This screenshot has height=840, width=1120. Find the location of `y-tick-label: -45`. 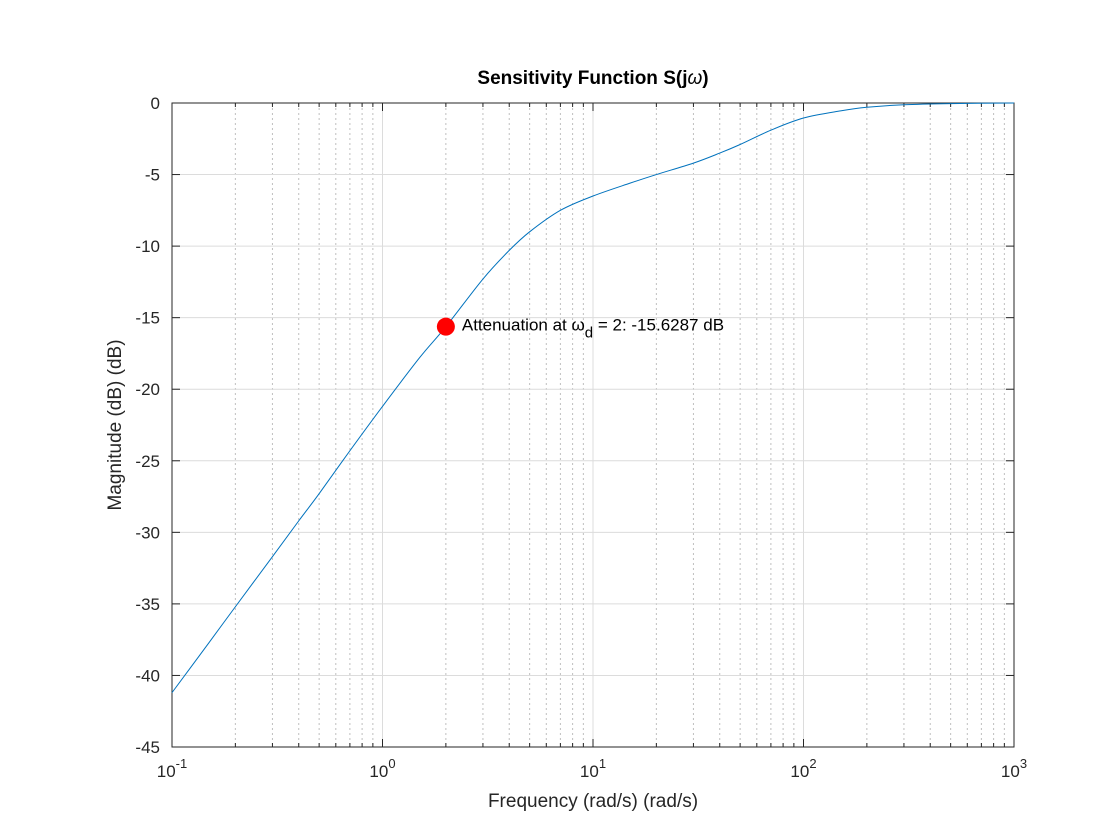

y-tick-label: -45 is located at coordinates (147, 747).